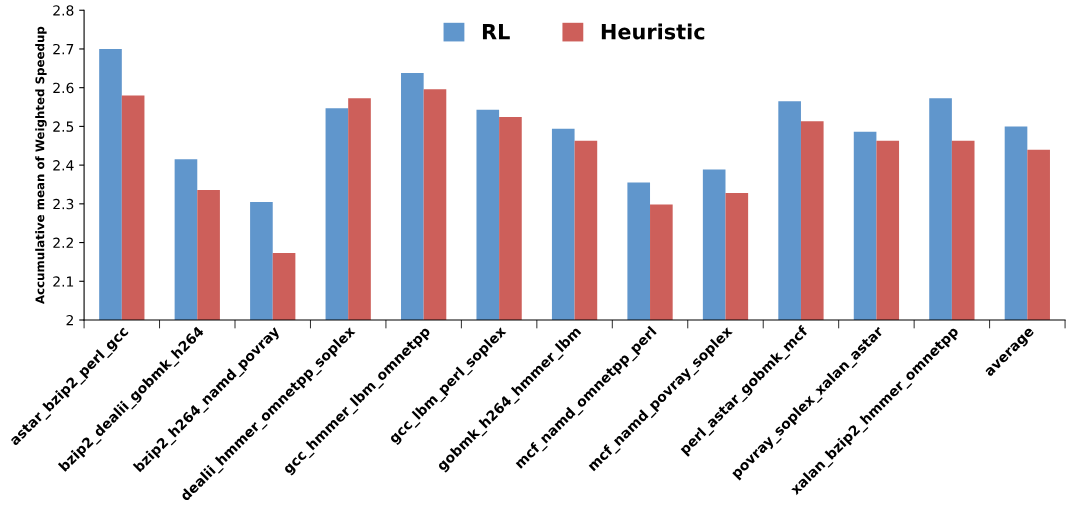  Describe the element at coordinates (63, 10) in the screenshot. I see `y-tick-label: 2.8` at that location.